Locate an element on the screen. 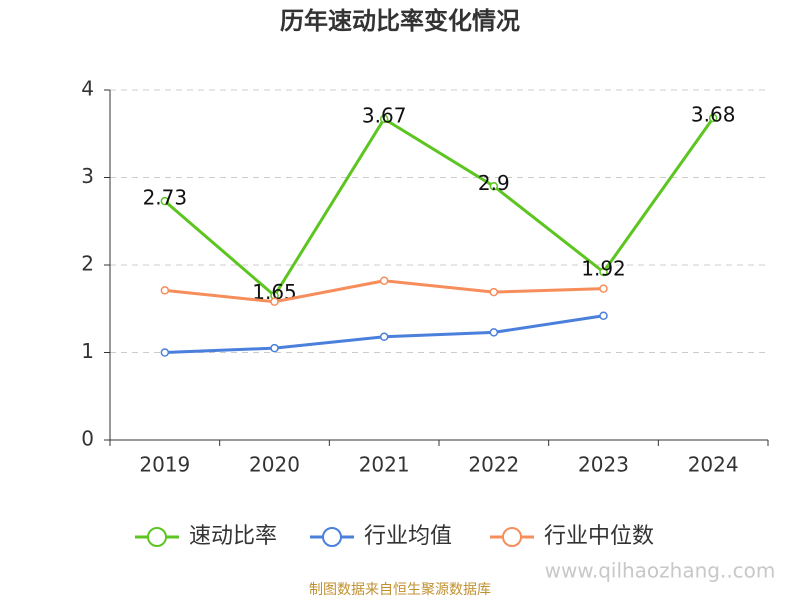 The width and height of the screenshot is (800, 600). y-tick-label: 4 is located at coordinates (87, 89).